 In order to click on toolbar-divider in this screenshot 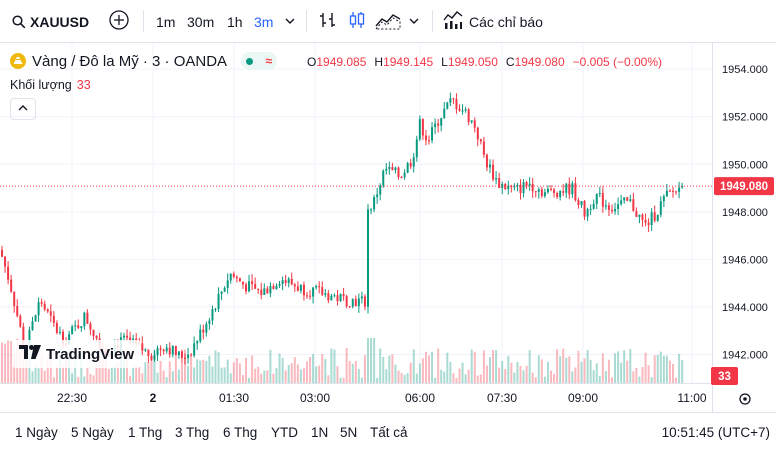, I will do `click(143, 21)`.